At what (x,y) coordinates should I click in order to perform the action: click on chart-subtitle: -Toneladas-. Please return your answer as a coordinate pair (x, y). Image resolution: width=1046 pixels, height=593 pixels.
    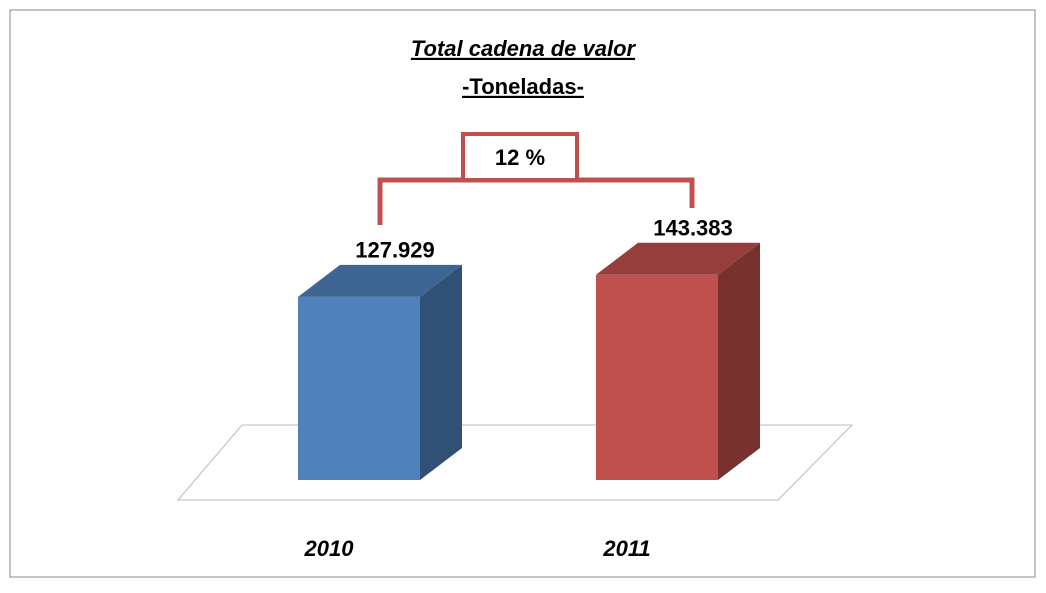
    Looking at the image, I should click on (523, 86).